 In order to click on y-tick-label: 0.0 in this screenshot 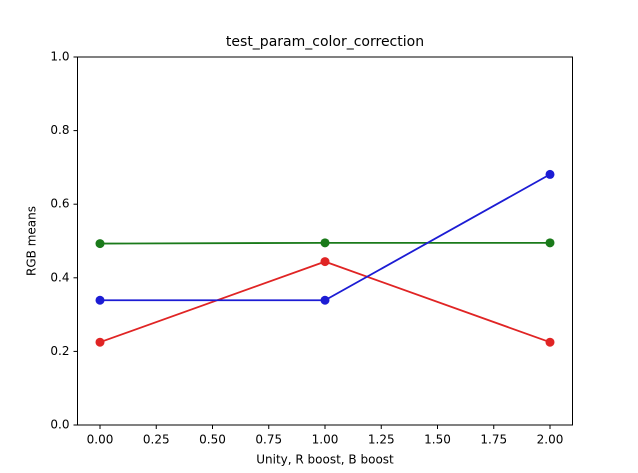, I will do `click(59, 425)`.